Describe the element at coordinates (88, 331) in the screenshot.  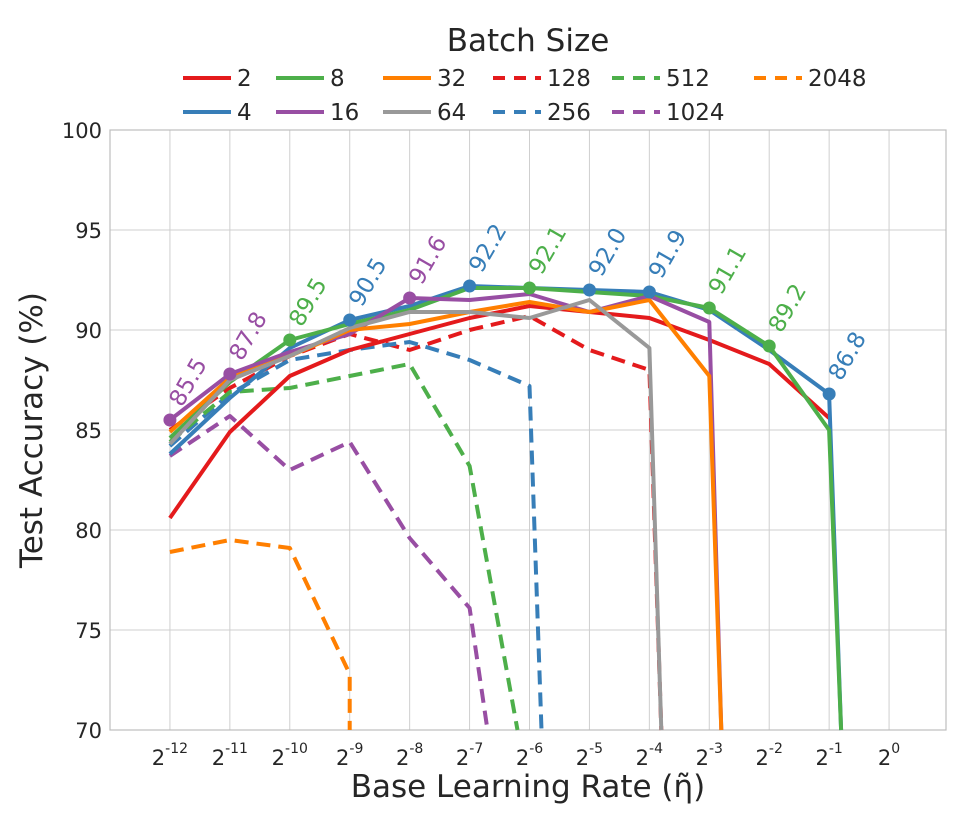
I see `y-tick-label: 90` at that location.